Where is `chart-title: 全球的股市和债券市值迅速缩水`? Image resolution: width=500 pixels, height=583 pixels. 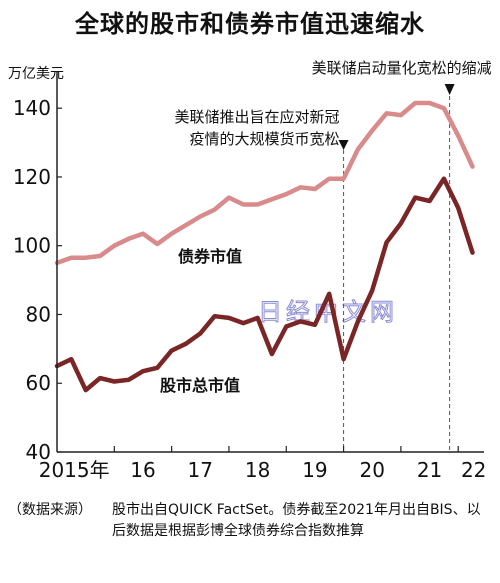
chart-title: 全球的股市和债券市值迅速缩水 is located at coordinates (250, 24).